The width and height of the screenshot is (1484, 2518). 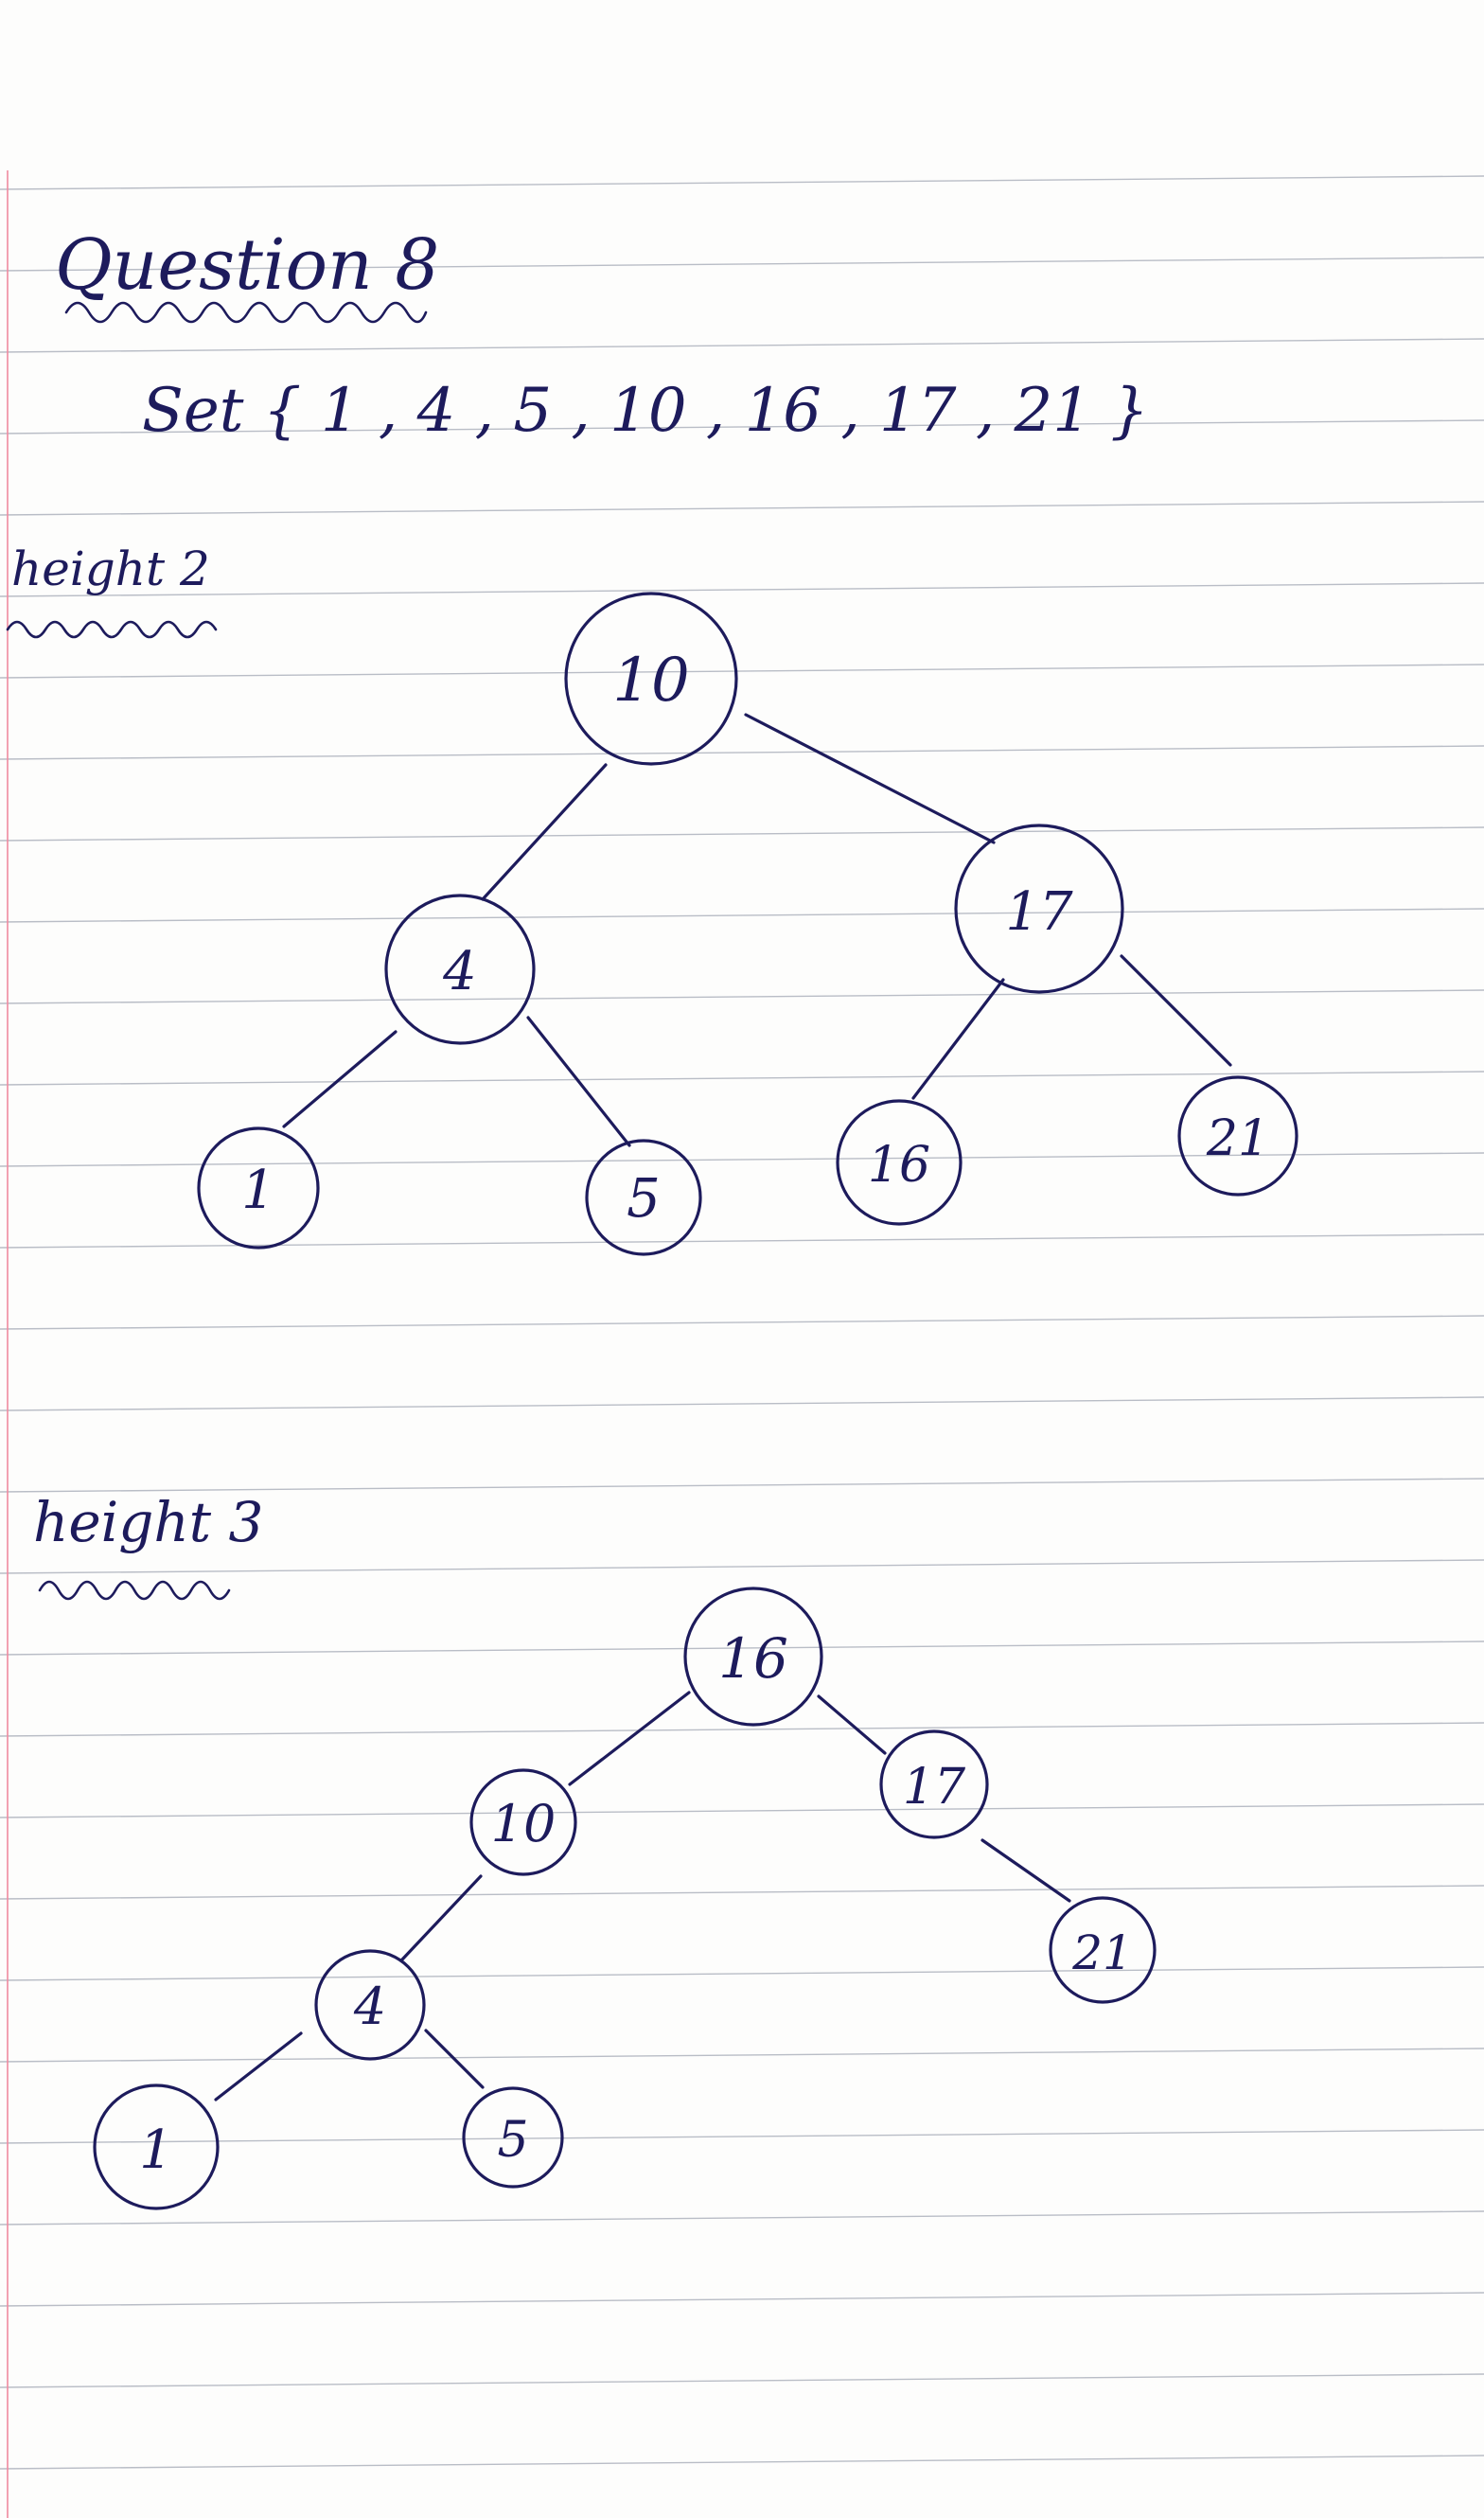 I want to click on tree1-node: 4, so click(x=460, y=970).